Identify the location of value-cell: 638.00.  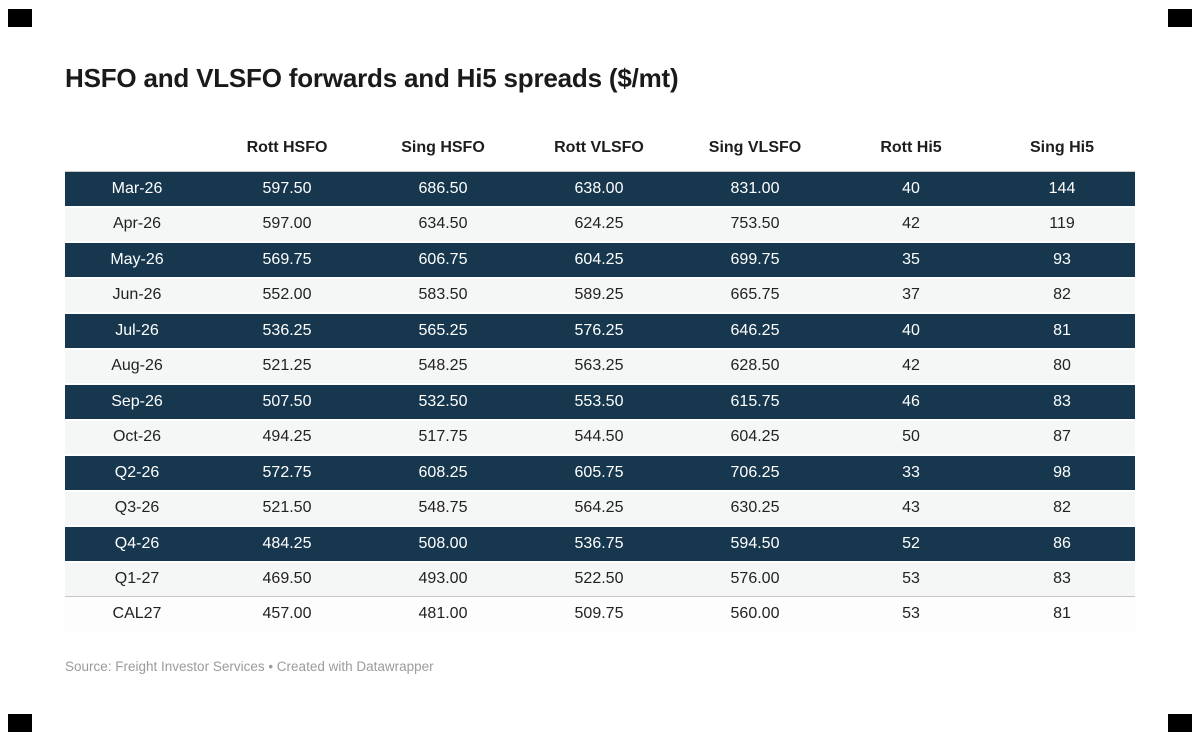
(599, 189).